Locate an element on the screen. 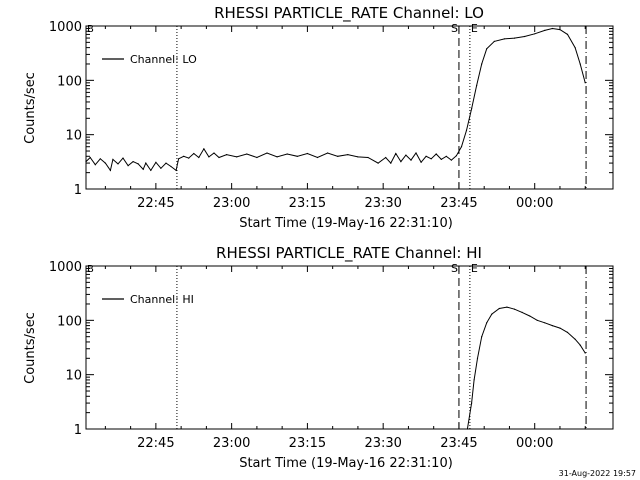  series-line is located at coordinates (526, 368).